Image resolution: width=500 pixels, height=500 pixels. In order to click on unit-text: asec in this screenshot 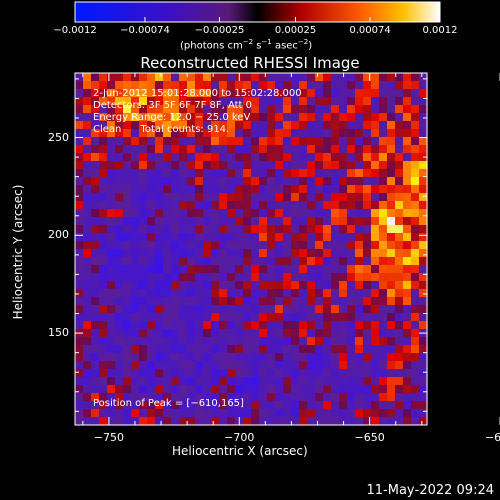, I will do `click(284, 46)`.